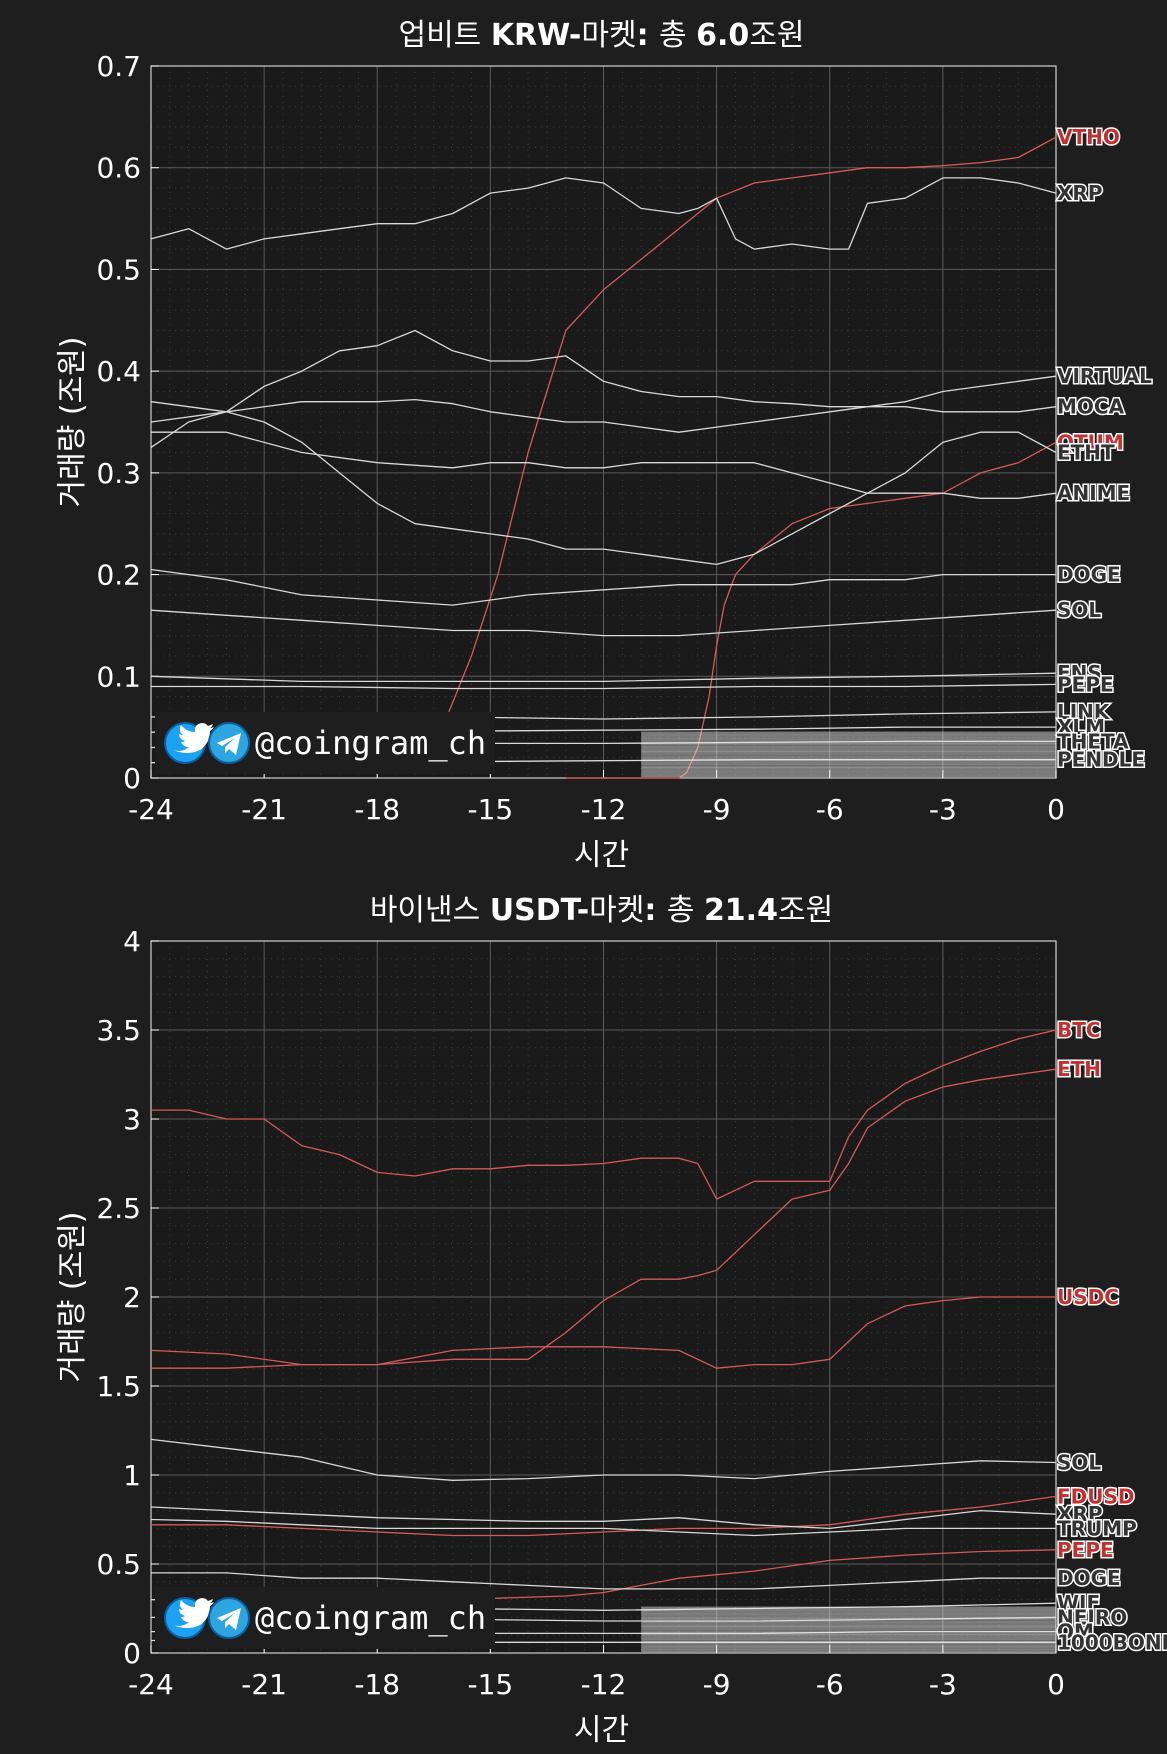 The width and height of the screenshot is (1167, 1754). What do you see at coordinates (1097, 1528) in the screenshot?
I see `series-label-trump: TRUMP` at bounding box center [1097, 1528].